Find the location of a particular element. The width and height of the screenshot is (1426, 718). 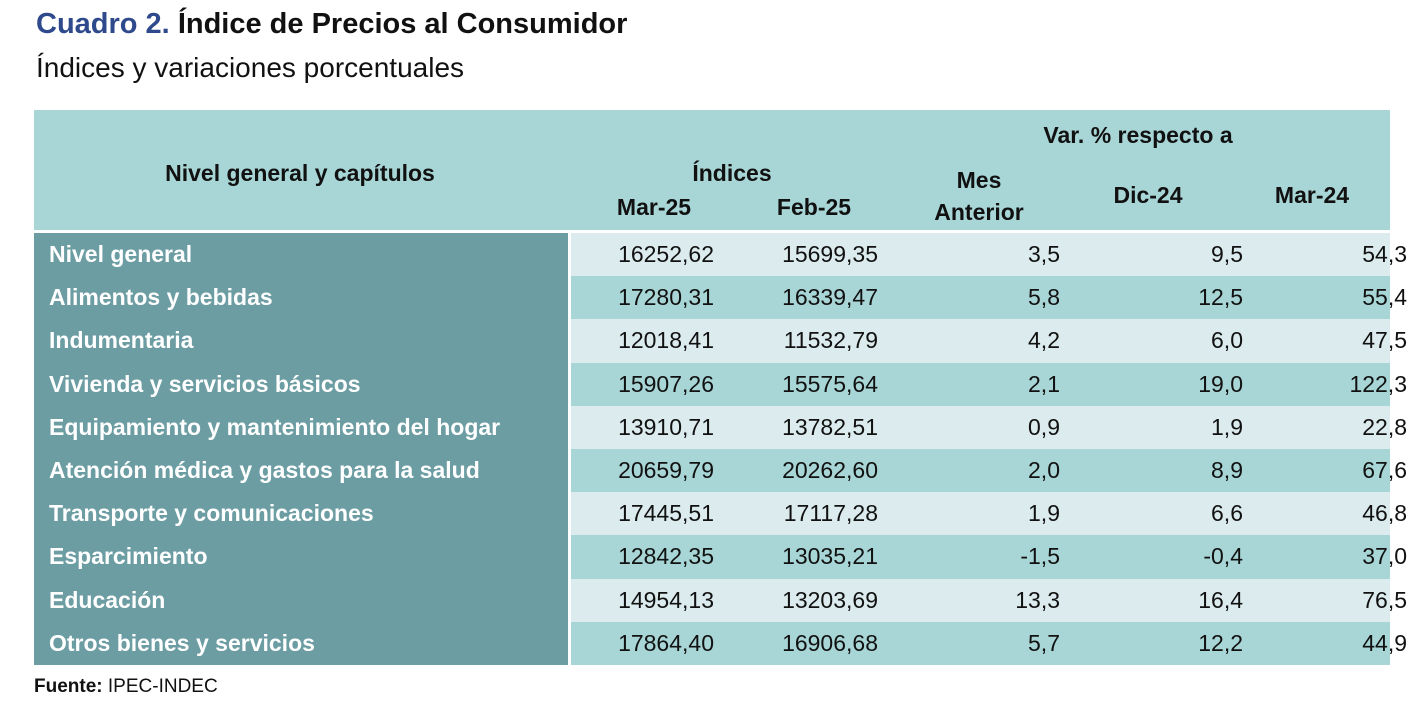

cell-mar25: 17280,31 is located at coordinates (666, 297).